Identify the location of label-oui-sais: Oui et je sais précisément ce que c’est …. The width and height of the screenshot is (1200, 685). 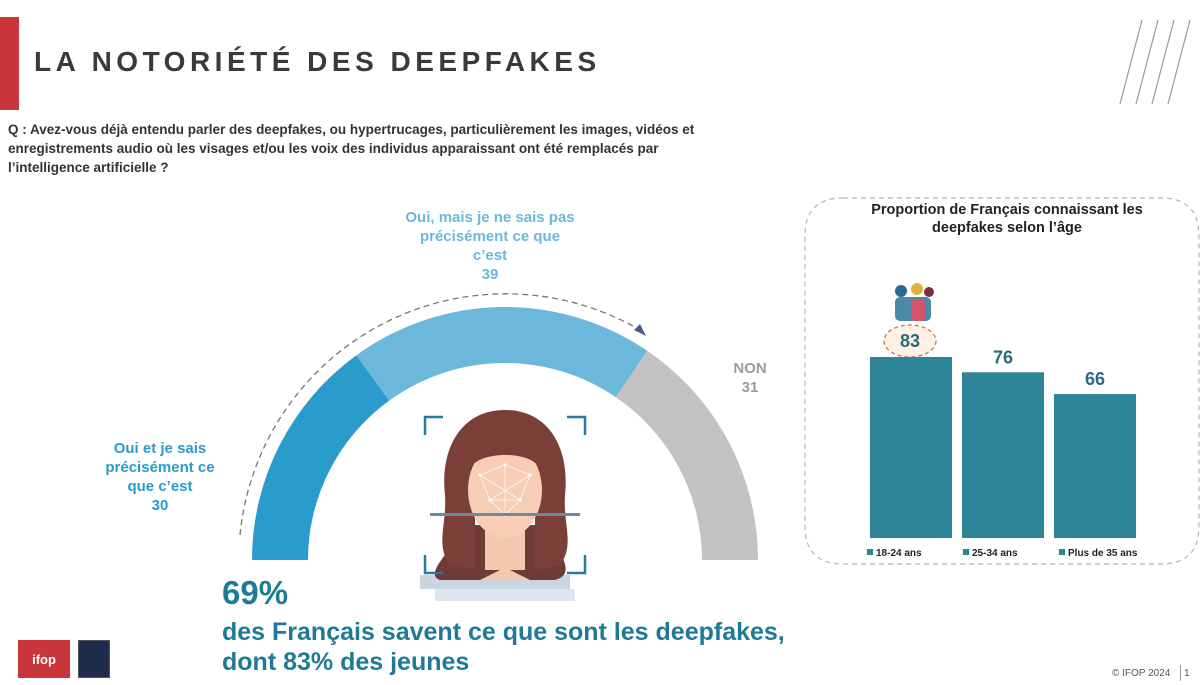
(160, 477).